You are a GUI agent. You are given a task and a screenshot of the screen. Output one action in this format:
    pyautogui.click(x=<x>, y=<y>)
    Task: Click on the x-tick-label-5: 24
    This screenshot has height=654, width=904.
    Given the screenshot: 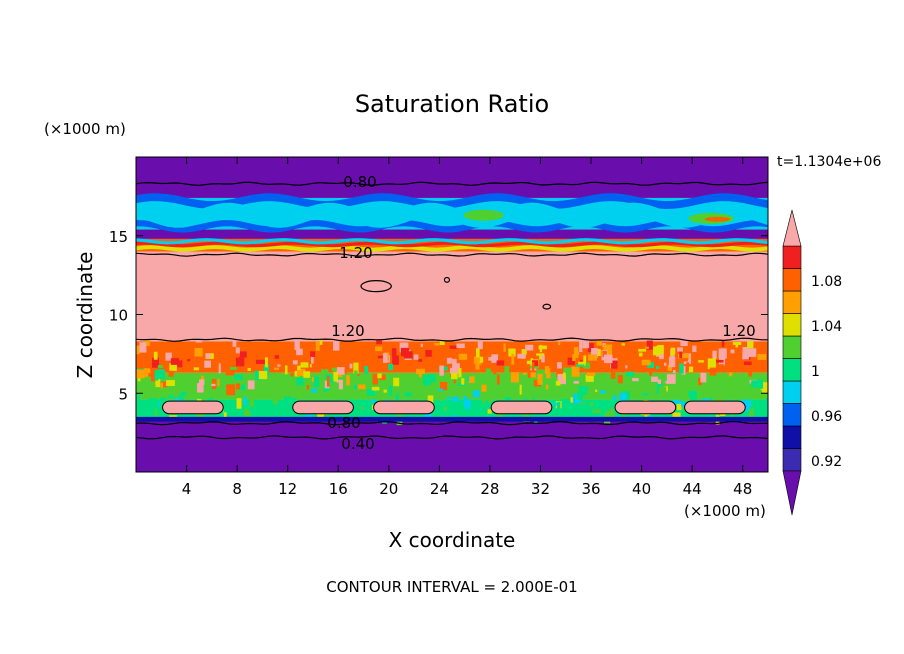 What is the action you would take?
    pyautogui.click(x=439, y=489)
    